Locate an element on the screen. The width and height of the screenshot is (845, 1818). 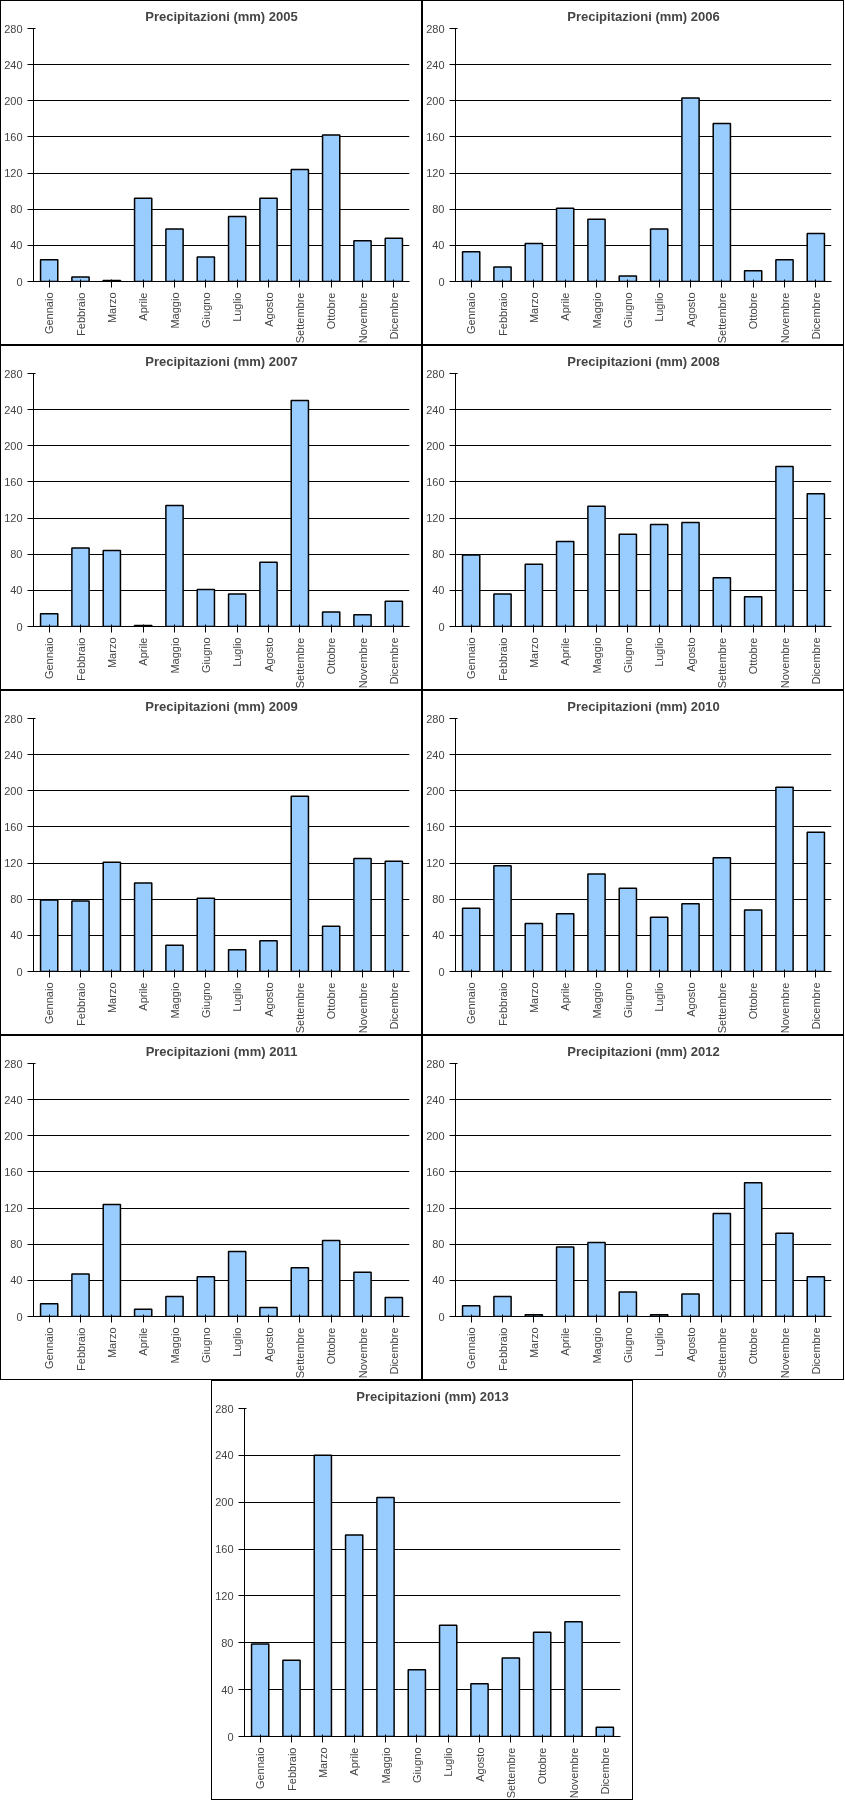
chart-title: Precipitazioni (mm) 2007 is located at coordinates (221, 361).